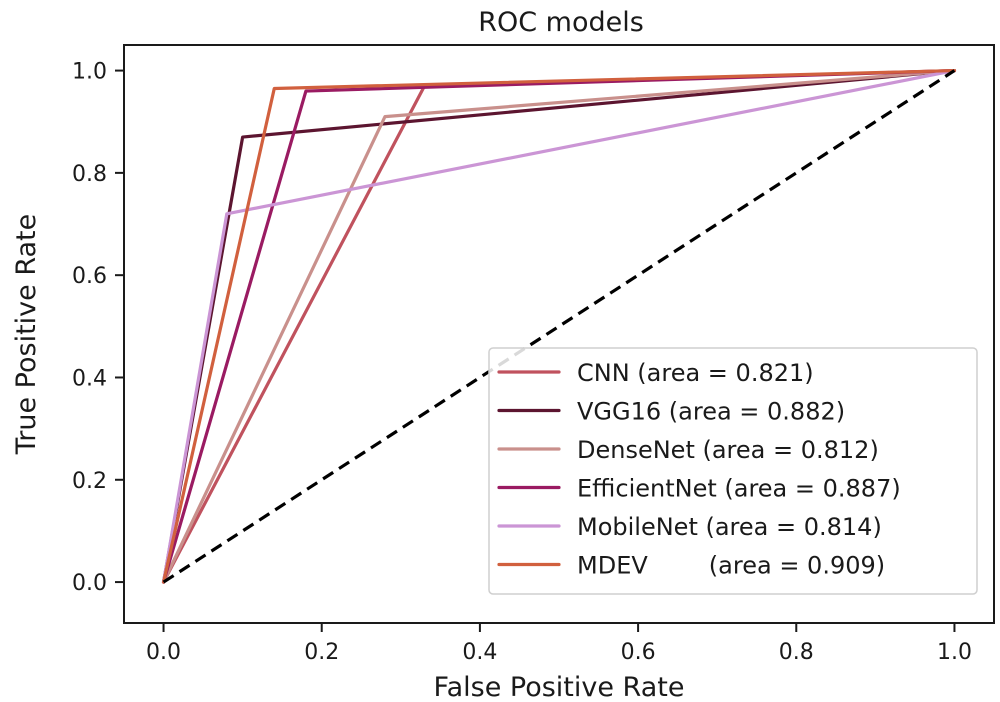 The height and width of the screenshot is (702, 1000). Describe the element at coordinates (728, 450) in the screenshot. I see `legend-label-densenet: DenseNet (area = 0.812)` at that location.